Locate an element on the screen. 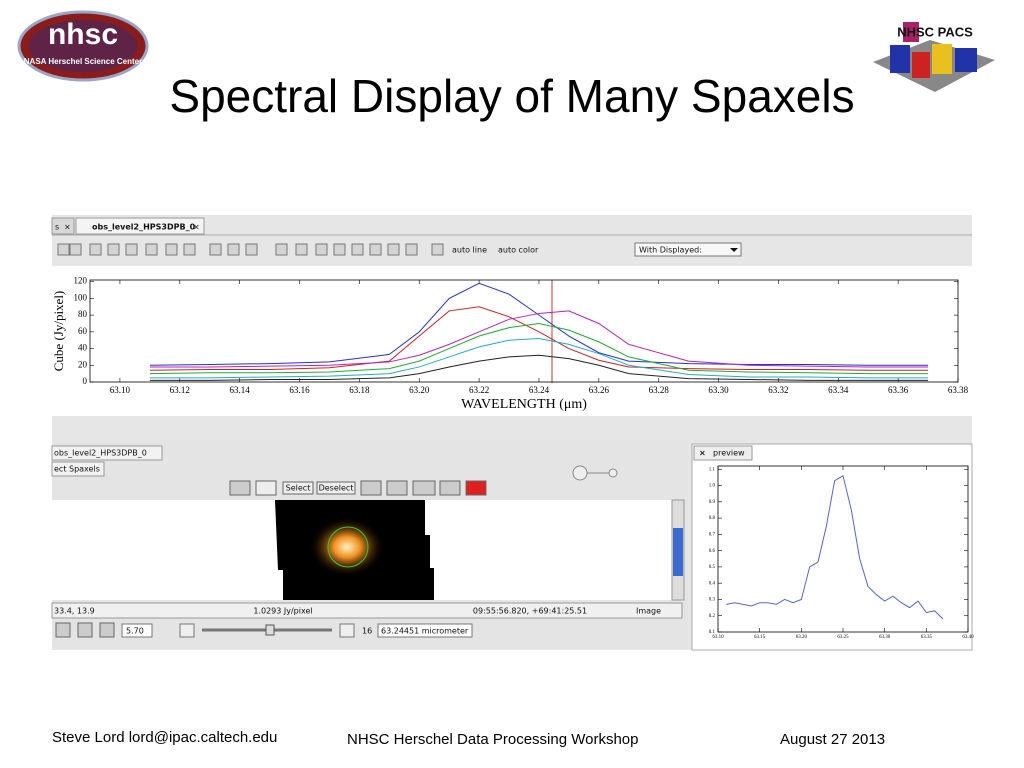 The height and width of the screenshot is (768, 1024). x-tick-label: 63.36 is located at coordinates (898, 390).